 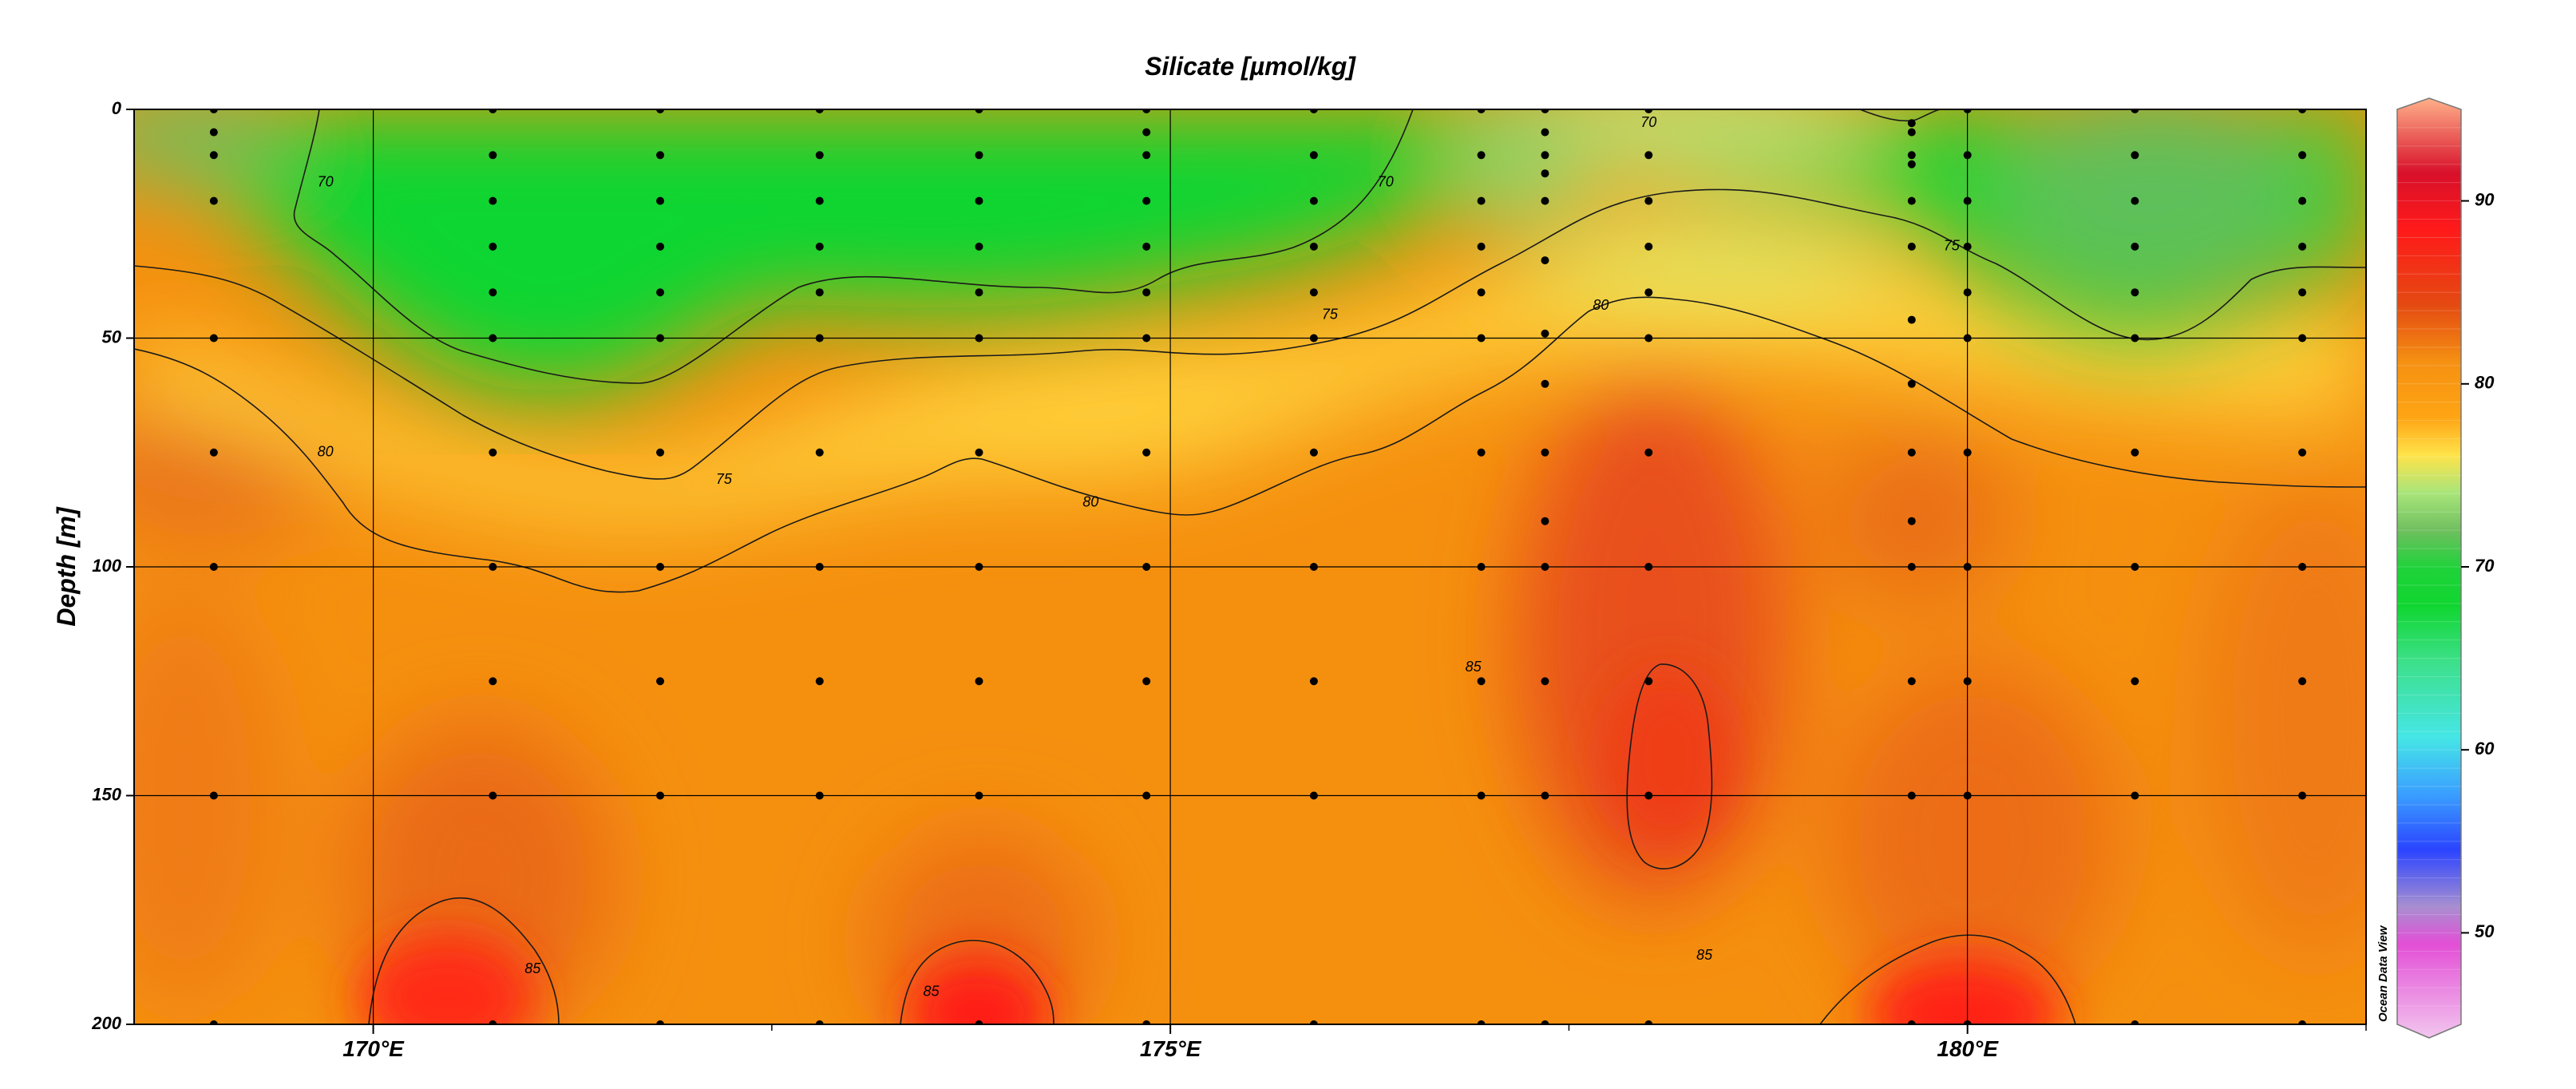 What do you see at coordinates (107, 566) in the screenshot?
I see `y-tick-label: 100` at bounding box center [107, 566].